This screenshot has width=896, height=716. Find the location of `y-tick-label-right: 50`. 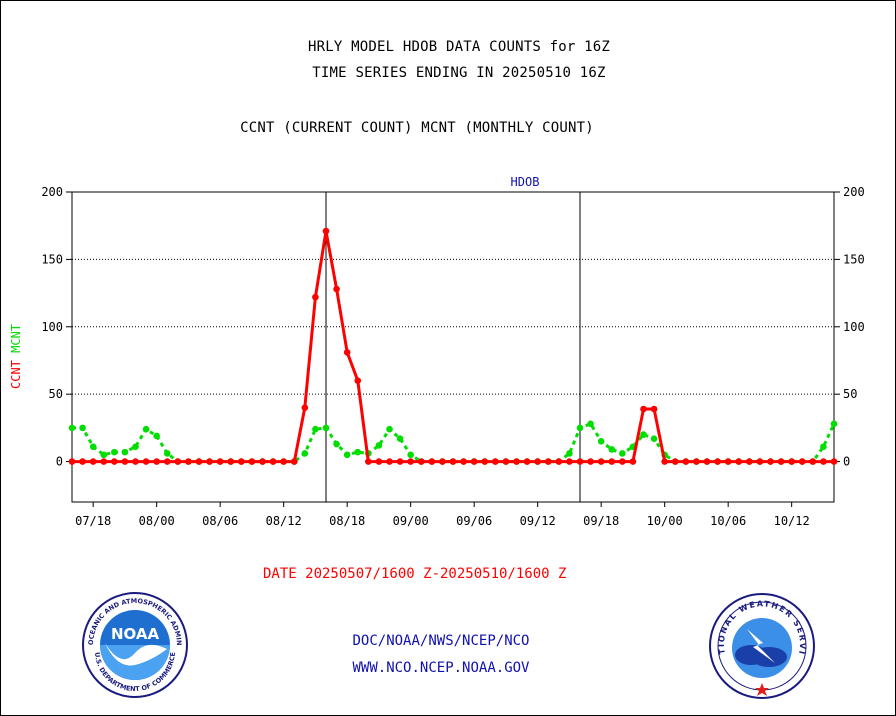

y-tick-label-right: 50 is located at coordinates (850, 394).